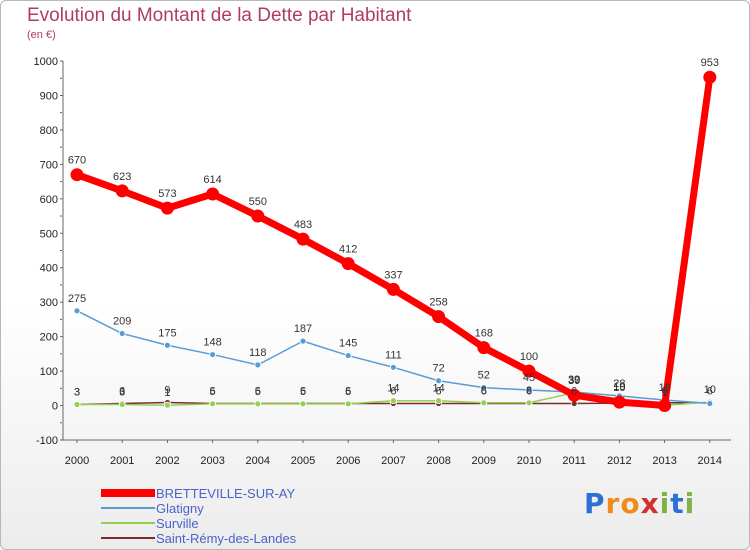 Image resolution: width=750 pixels, height=550 pixels. I want to click on data-label: 118, so click(258, 353).